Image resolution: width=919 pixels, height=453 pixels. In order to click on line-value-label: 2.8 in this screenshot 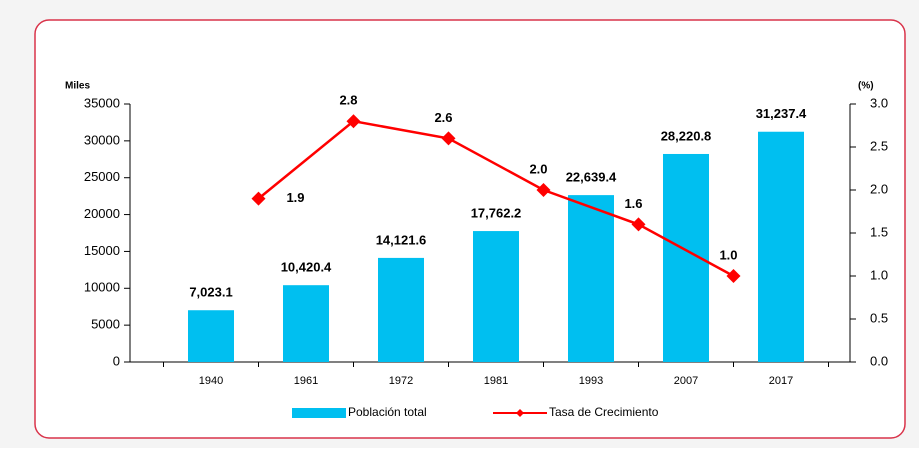, I will do `click(348, 100)`.